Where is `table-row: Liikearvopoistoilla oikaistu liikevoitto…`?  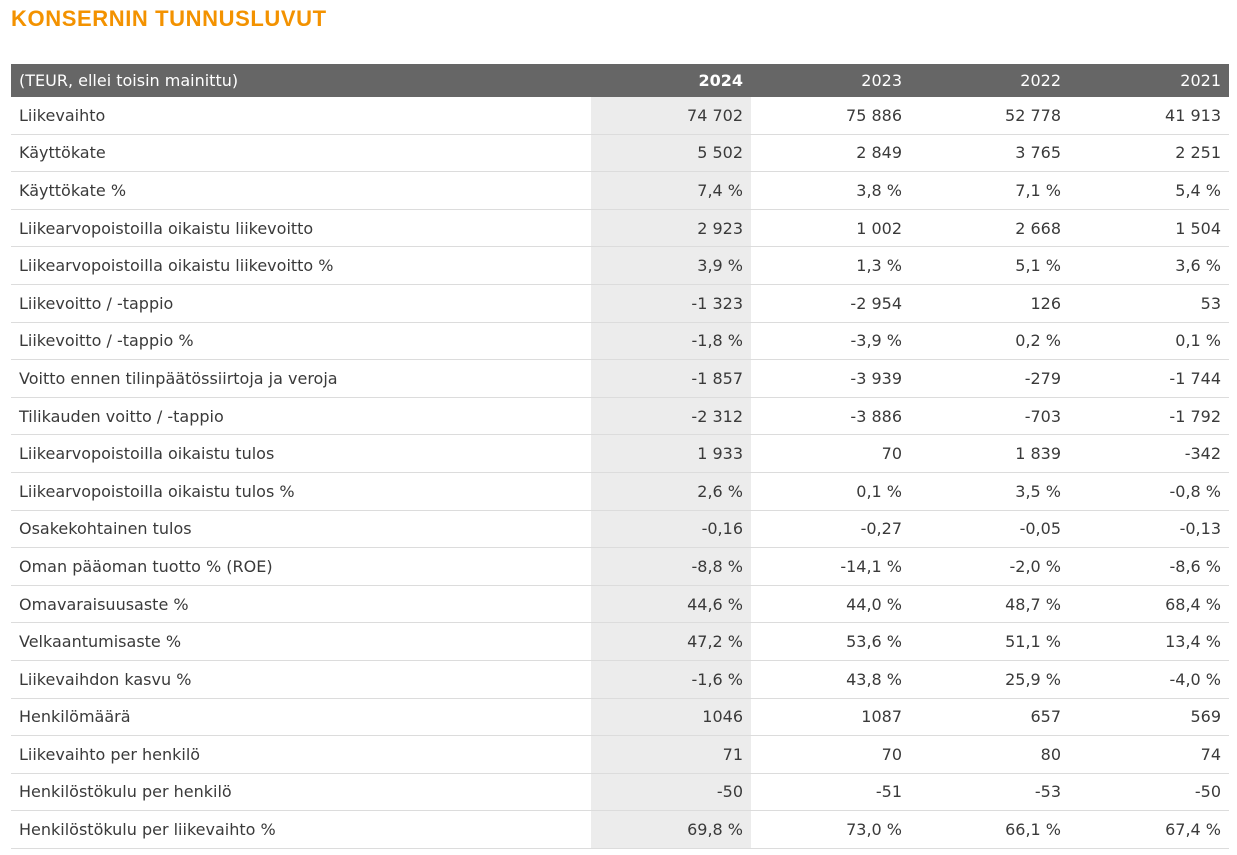
table-row: Liikearvopoistoilla oikaistu liikevoitto… is located at coordinates (620, 228).